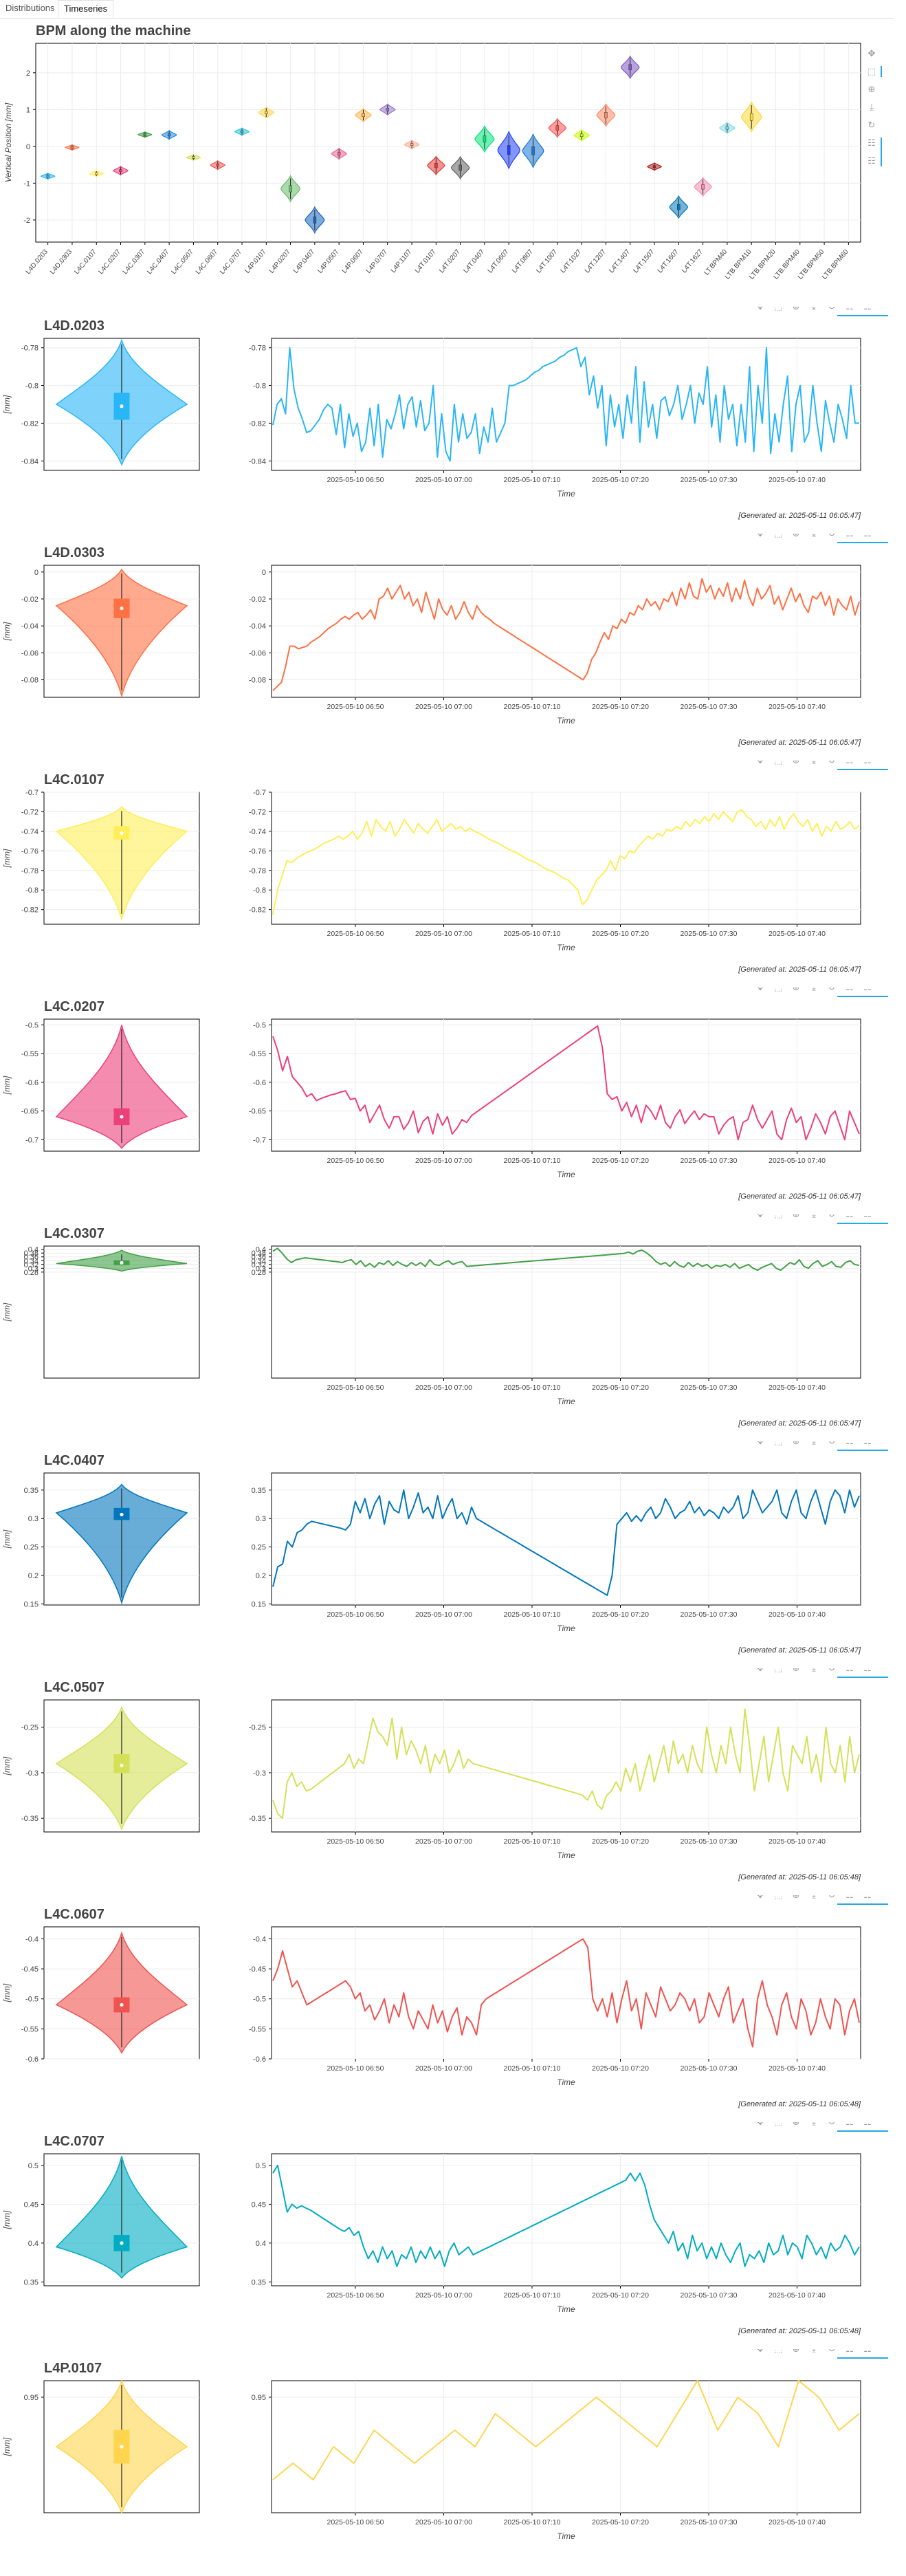 The height and width of the screenshot is (2576, 906). I want to click on timeseries-xtick-label: 2025-05-10 07:20, so click(620, 707).